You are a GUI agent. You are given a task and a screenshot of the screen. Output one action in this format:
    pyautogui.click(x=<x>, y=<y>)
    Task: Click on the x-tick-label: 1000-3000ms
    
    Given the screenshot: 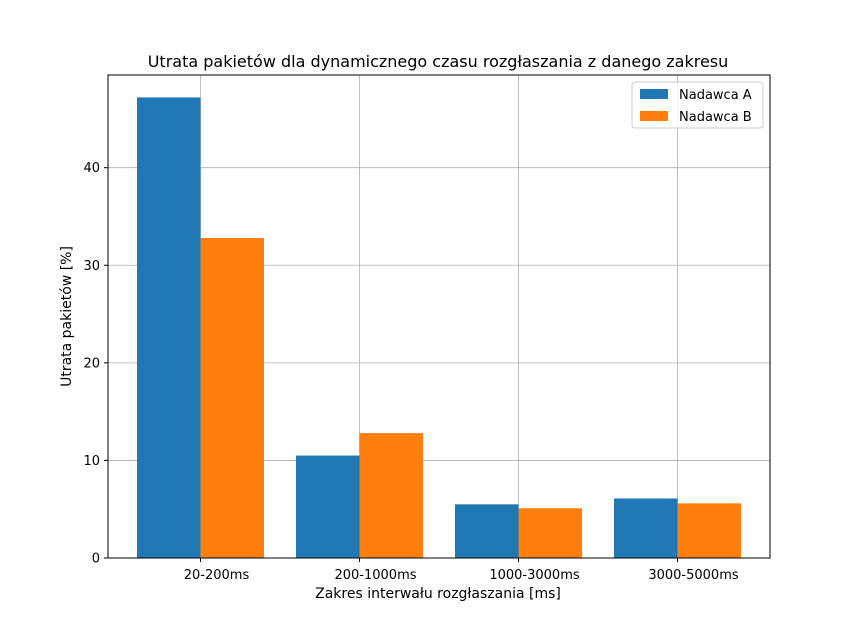 What is the action you would take?
    pyautogui.click(x=534, y=575)
    